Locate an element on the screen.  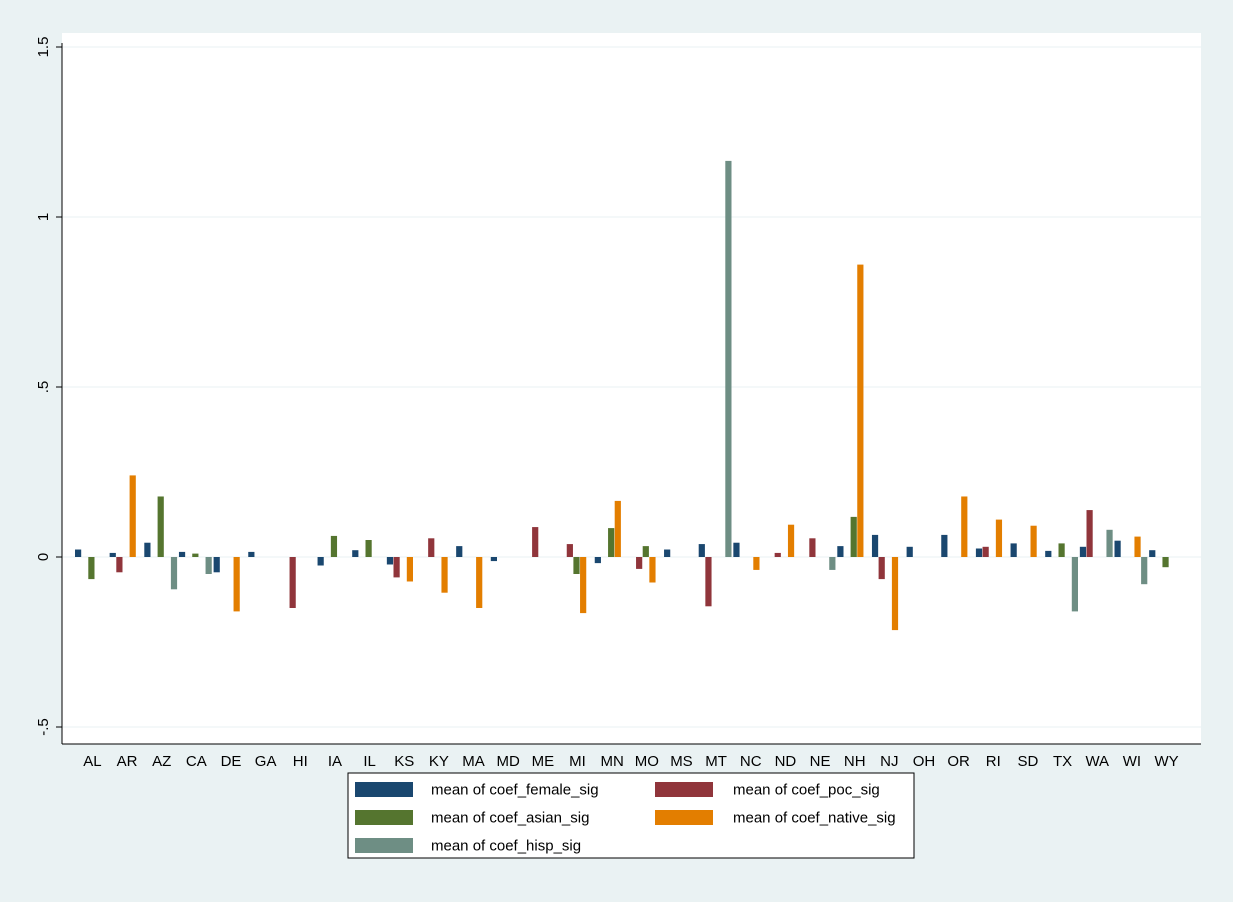
x-tick-label: WI is located at coordinates (1132, 761).